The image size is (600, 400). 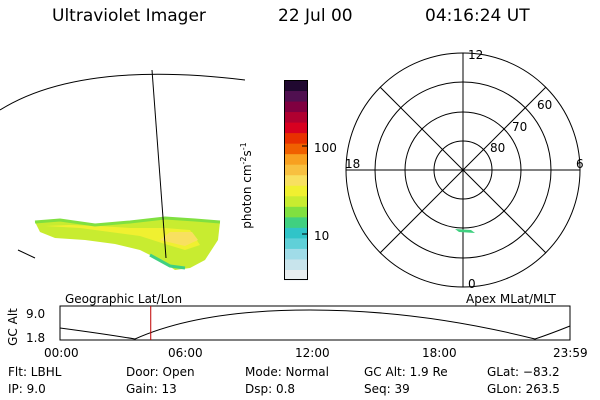 I want to click on time-tick-12: 12:00, so click(x=312, y=353).